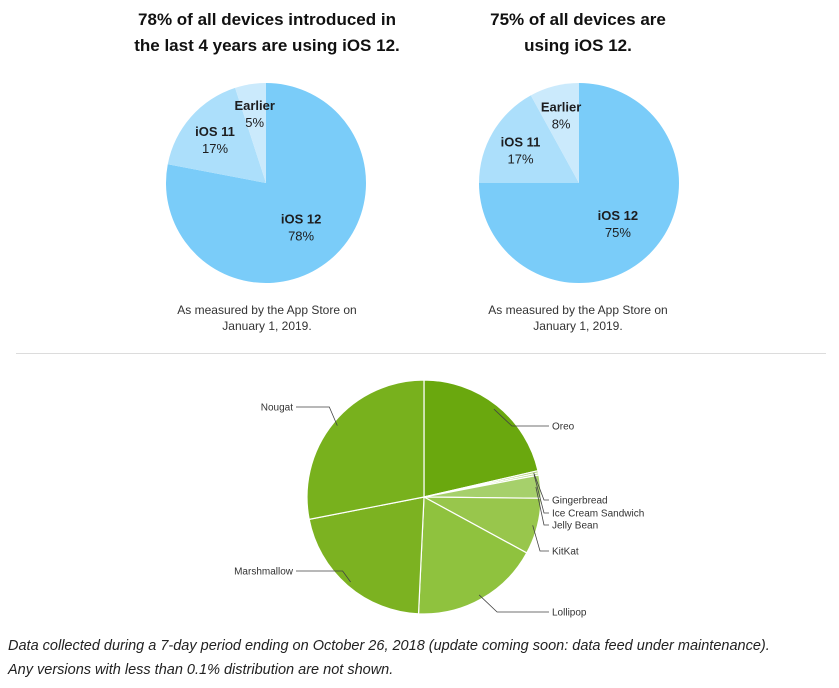 The height and width of the screenshot is (688, 839). I want to click on slice-label-gingerbread: Gingerbread, so click(580, 501).